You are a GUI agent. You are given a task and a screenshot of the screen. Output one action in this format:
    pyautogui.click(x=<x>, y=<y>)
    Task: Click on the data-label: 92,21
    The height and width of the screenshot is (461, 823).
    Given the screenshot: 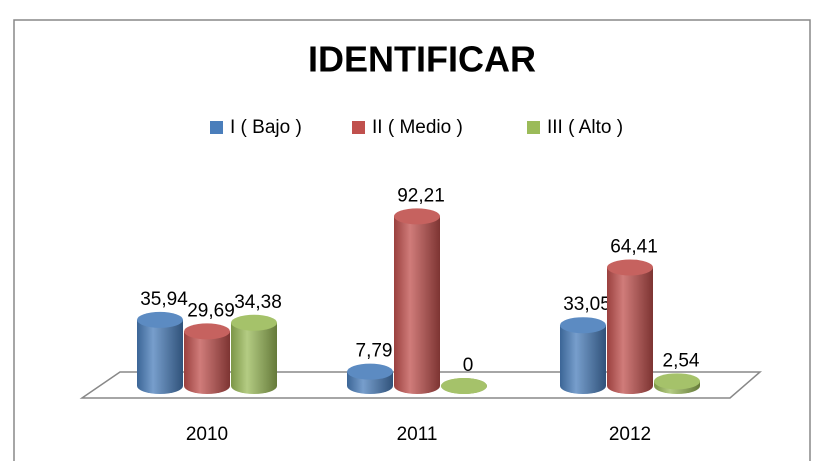 What is the action you would take?
    pyautogui.click(x=421, y=195)
    